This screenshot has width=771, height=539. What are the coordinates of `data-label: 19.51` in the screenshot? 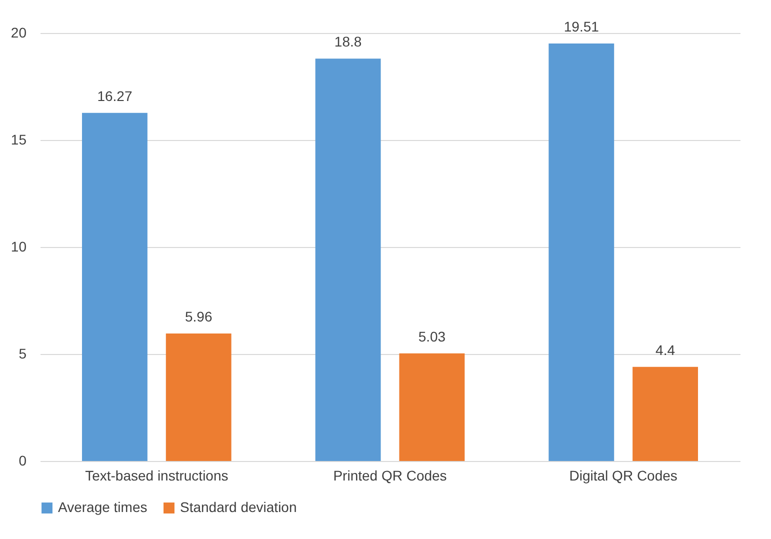 It's located at (582, 26).